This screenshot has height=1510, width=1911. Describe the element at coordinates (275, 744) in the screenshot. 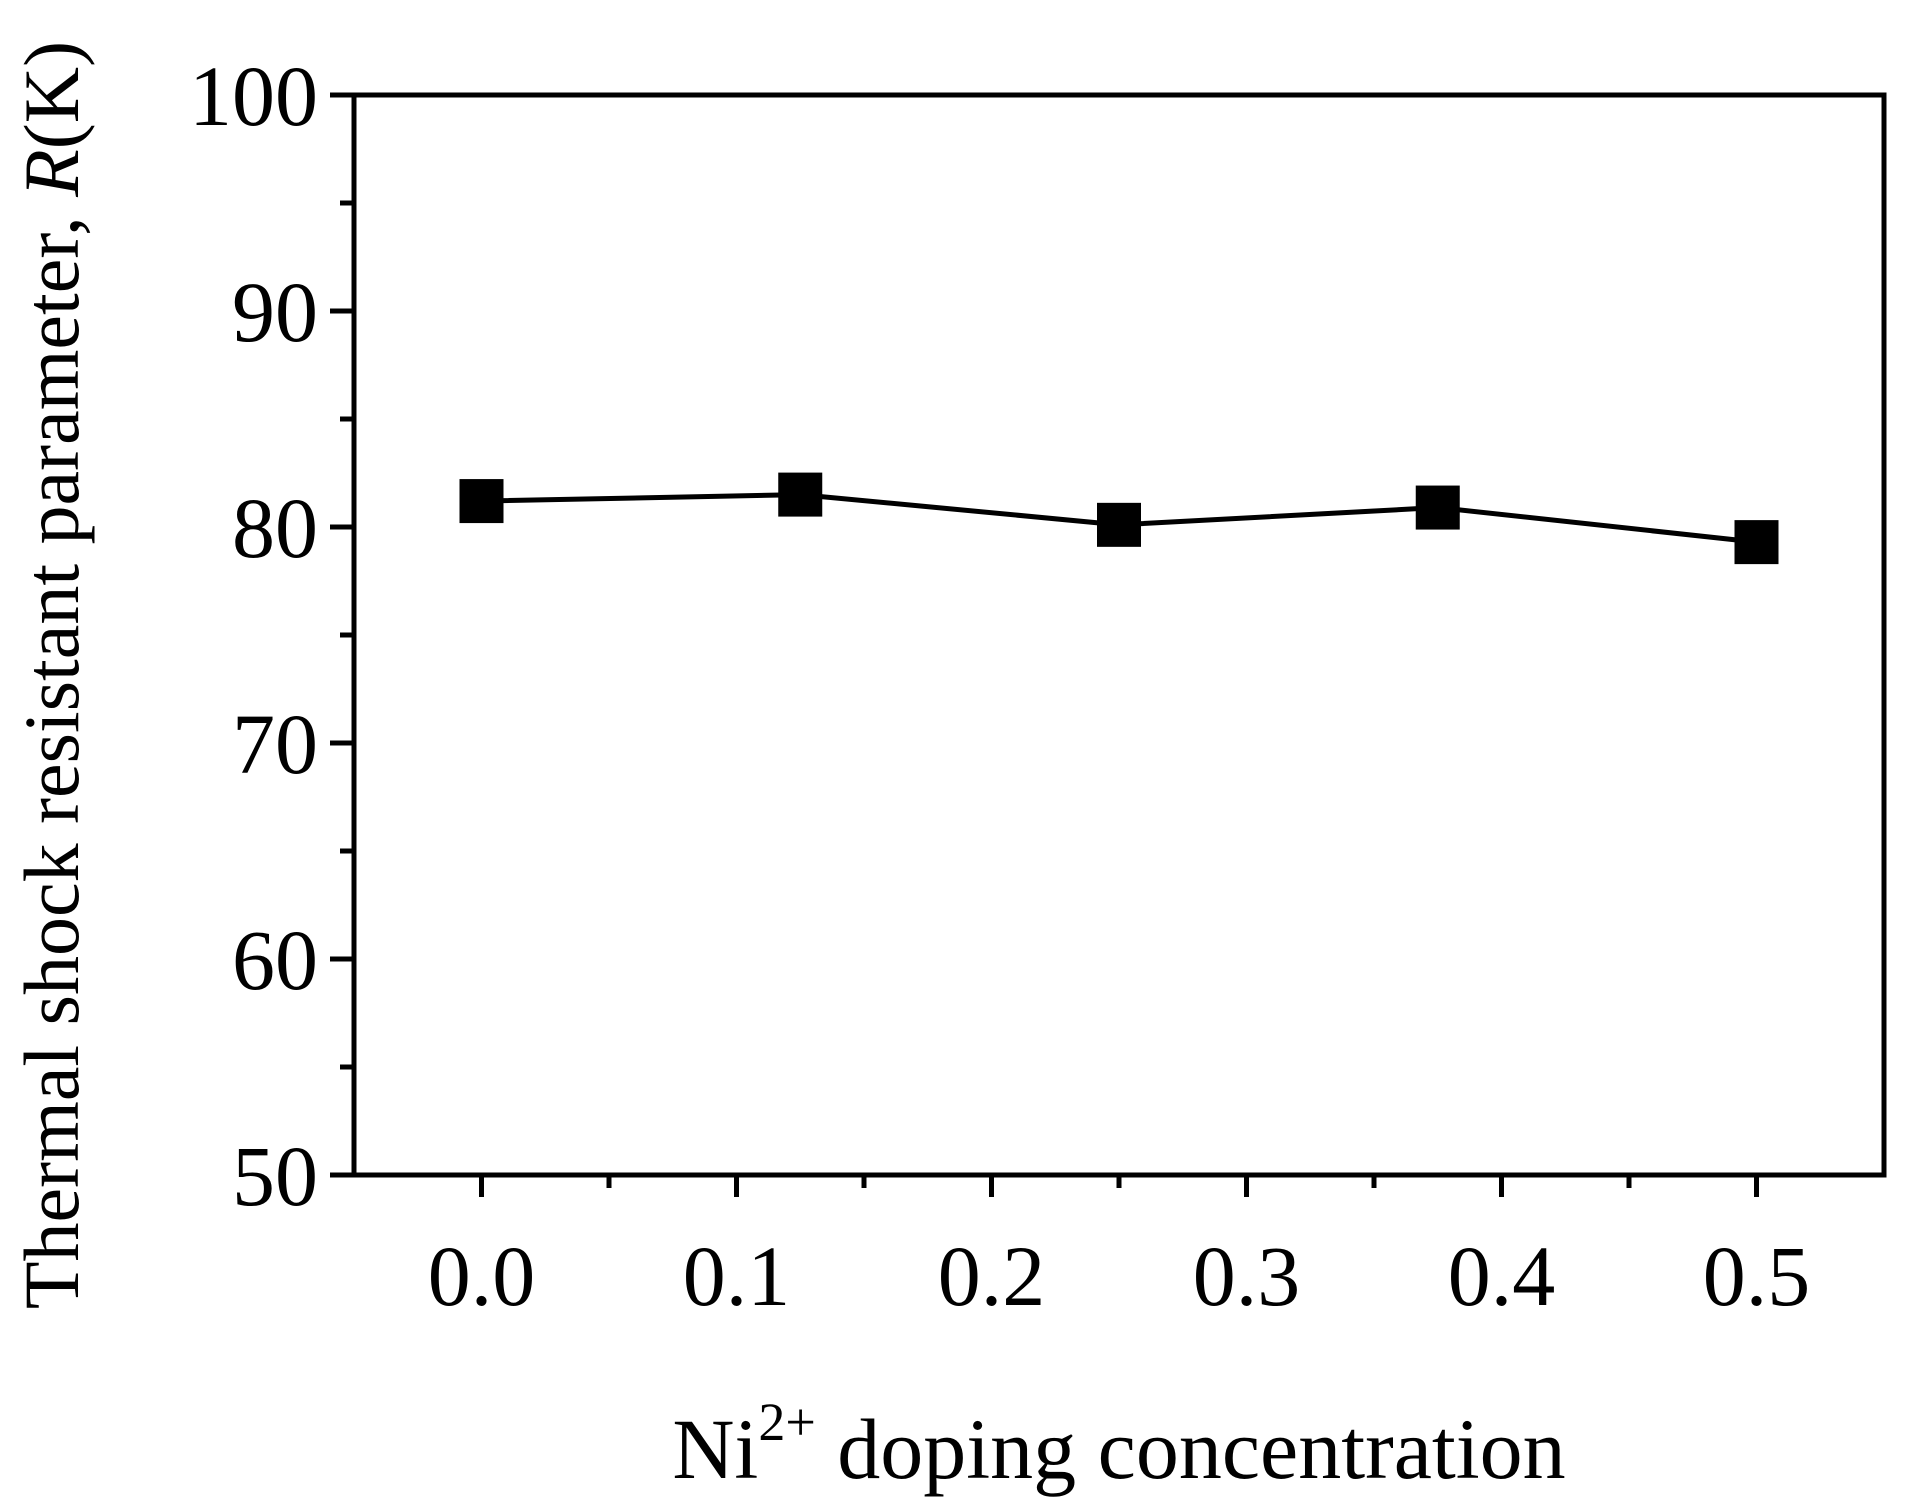

I see `y-tick-label: 70` at that location.